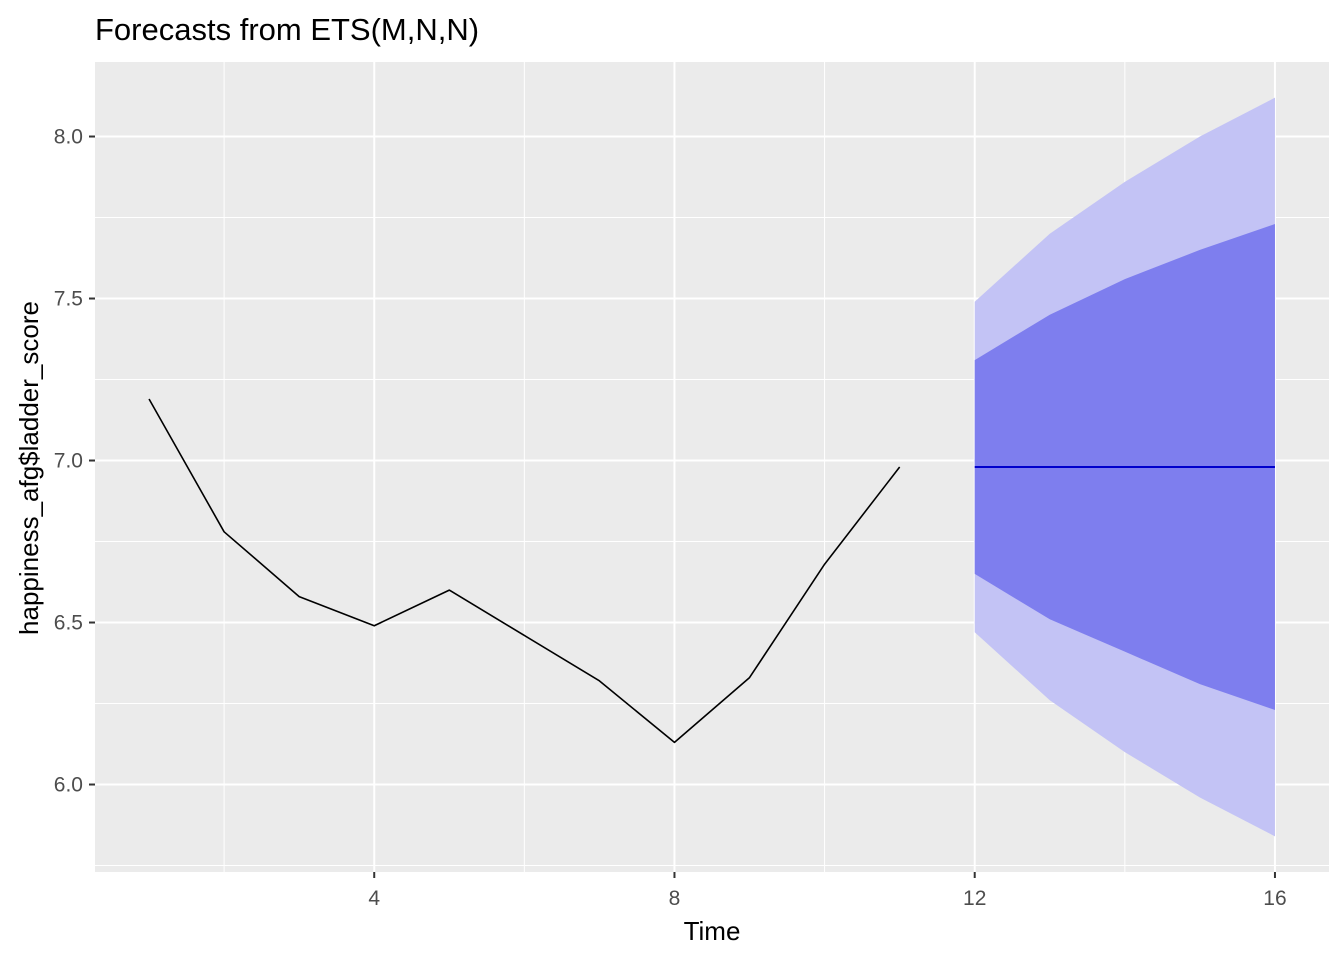 The width and height of the screenshot is (1344, 960). I want to click on chart-title: Forecasts from ETS(M,N,N), so click(287, 29).